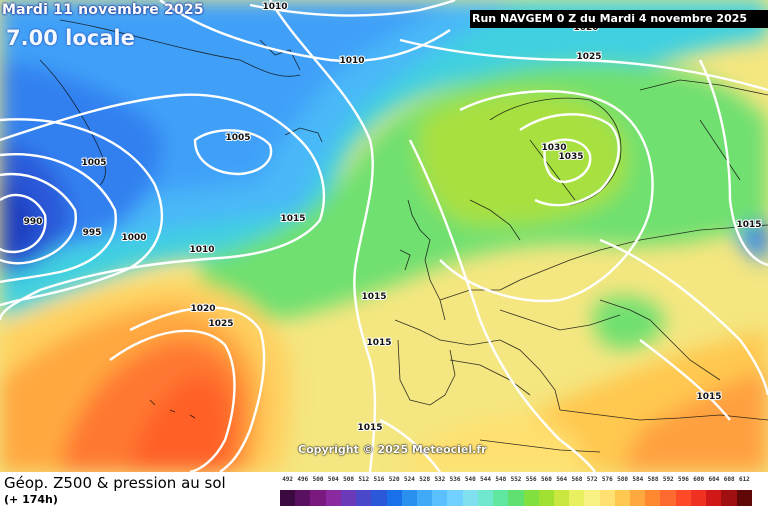  Describe the element at coordinates (31, 499) in the screenshot. I see `forecast-hour: (+ 174h)` at that location.